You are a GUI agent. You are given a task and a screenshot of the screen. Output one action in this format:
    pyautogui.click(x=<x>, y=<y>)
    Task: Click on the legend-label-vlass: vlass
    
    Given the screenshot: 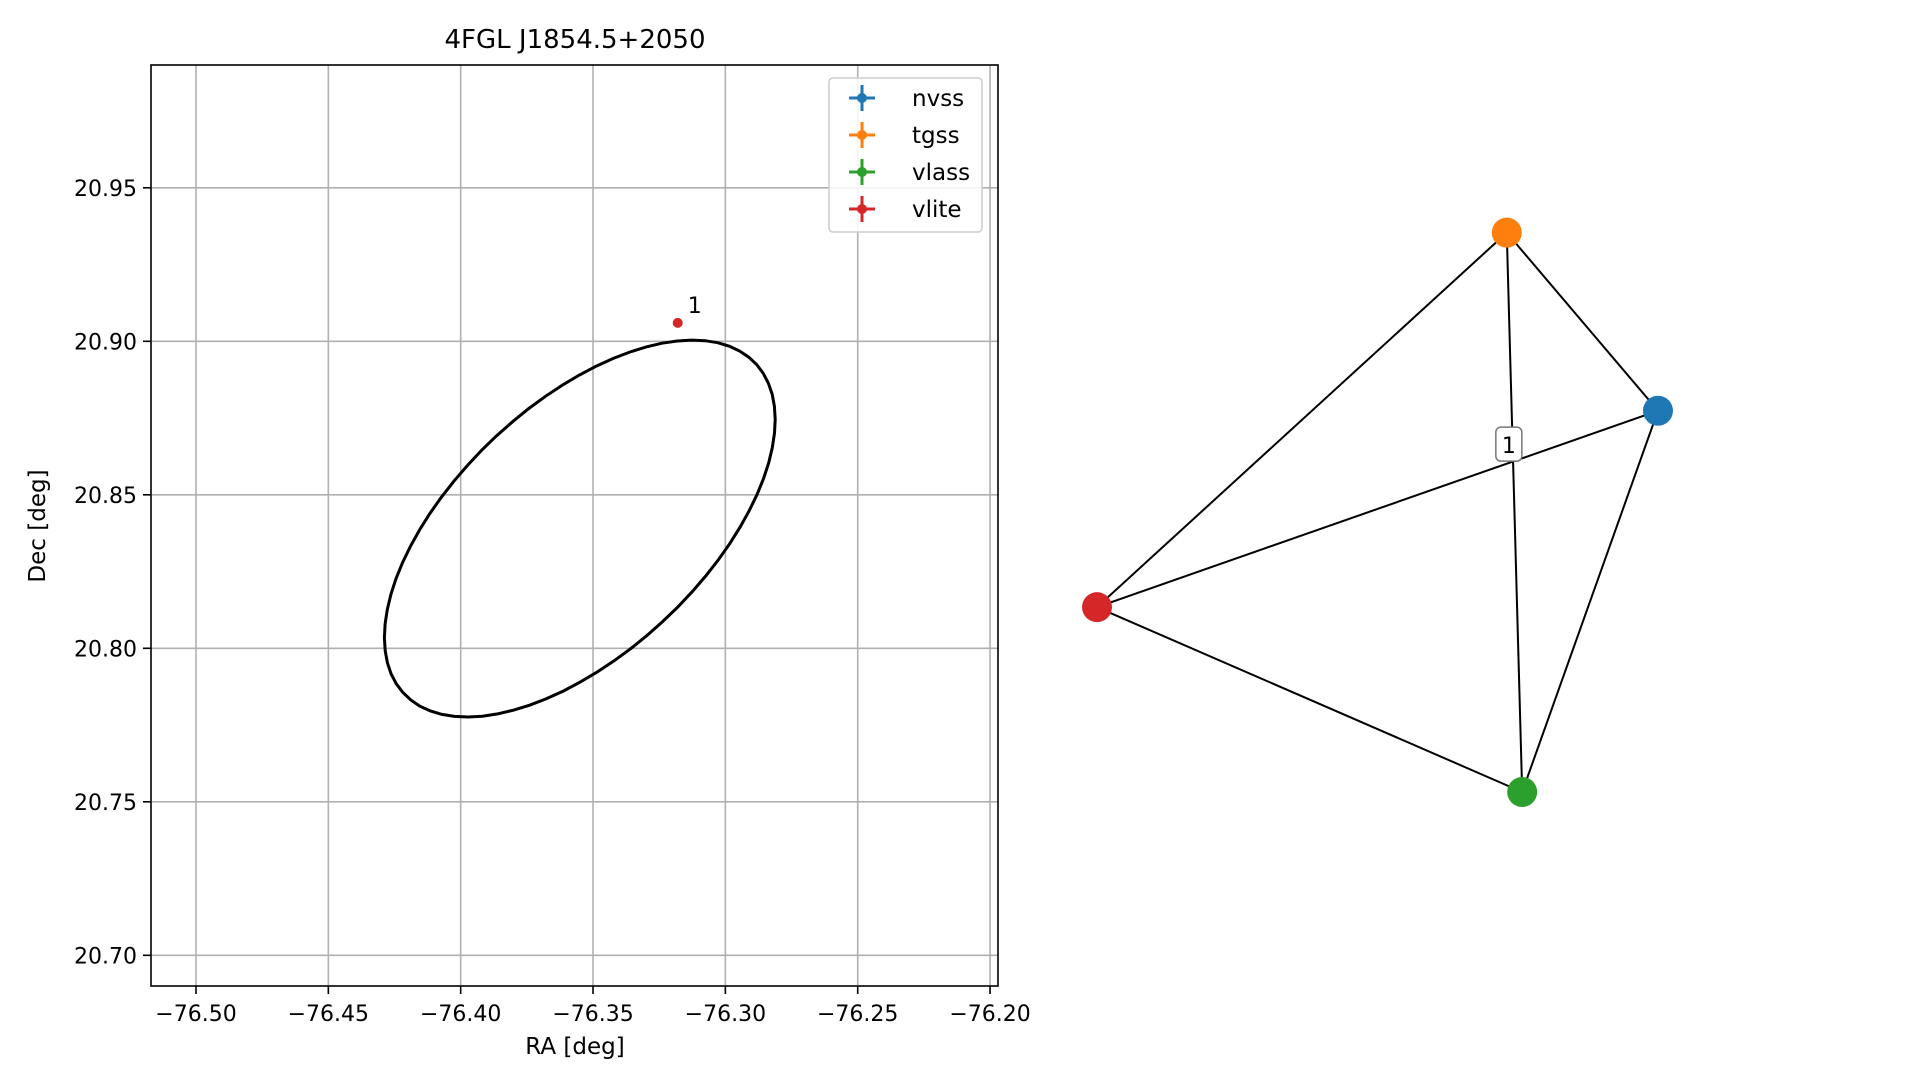 What is the action you would take?
    pyautogui.click(x=941, y=173)
    